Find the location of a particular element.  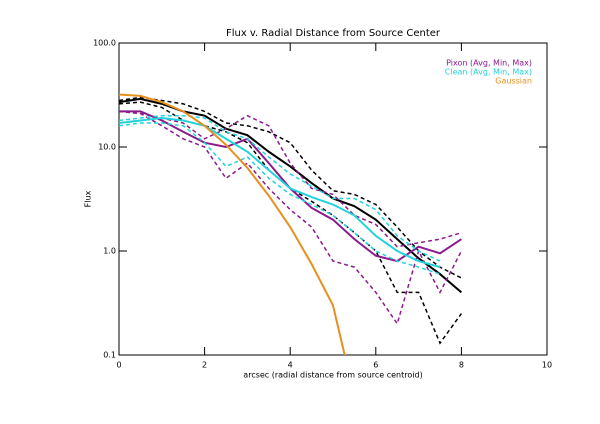

y-tick-label: 0.1 is located at coordinates (109, 355).